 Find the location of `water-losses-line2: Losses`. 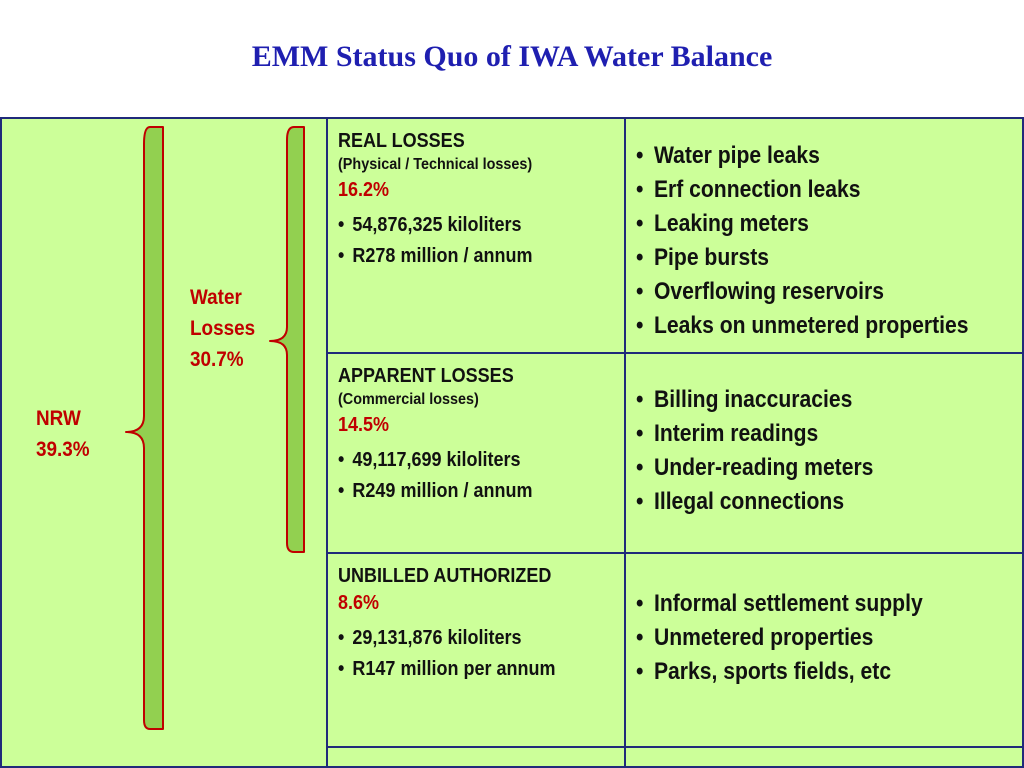

water-losses-line2: Losses is located at coordinates (223, 328).